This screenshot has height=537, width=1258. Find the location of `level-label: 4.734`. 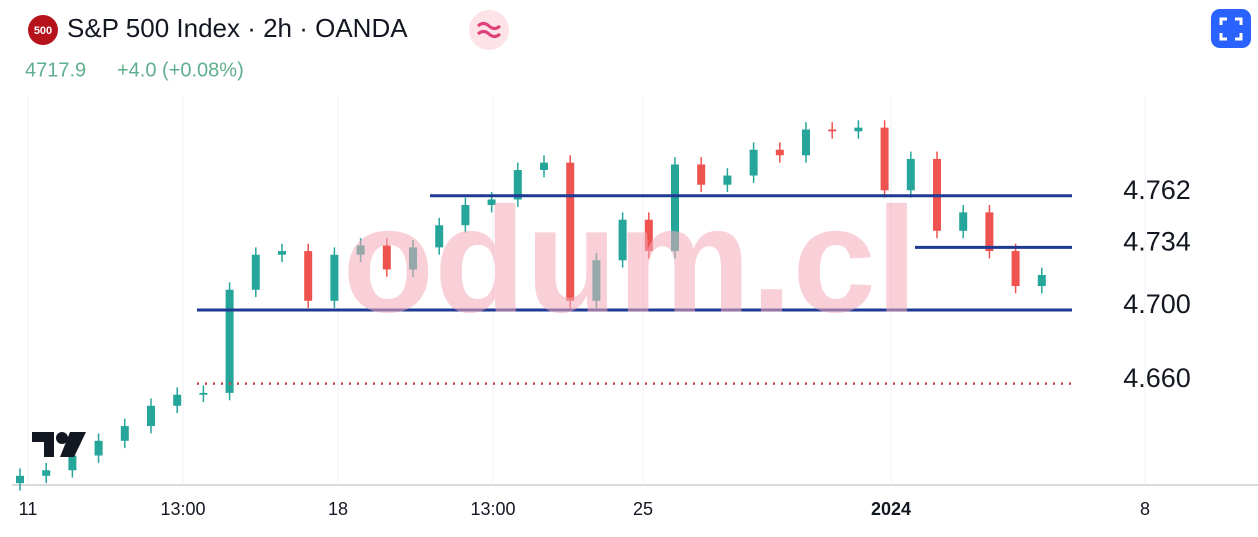

level-label: 4.734 is located at coordinates (1157, 241).